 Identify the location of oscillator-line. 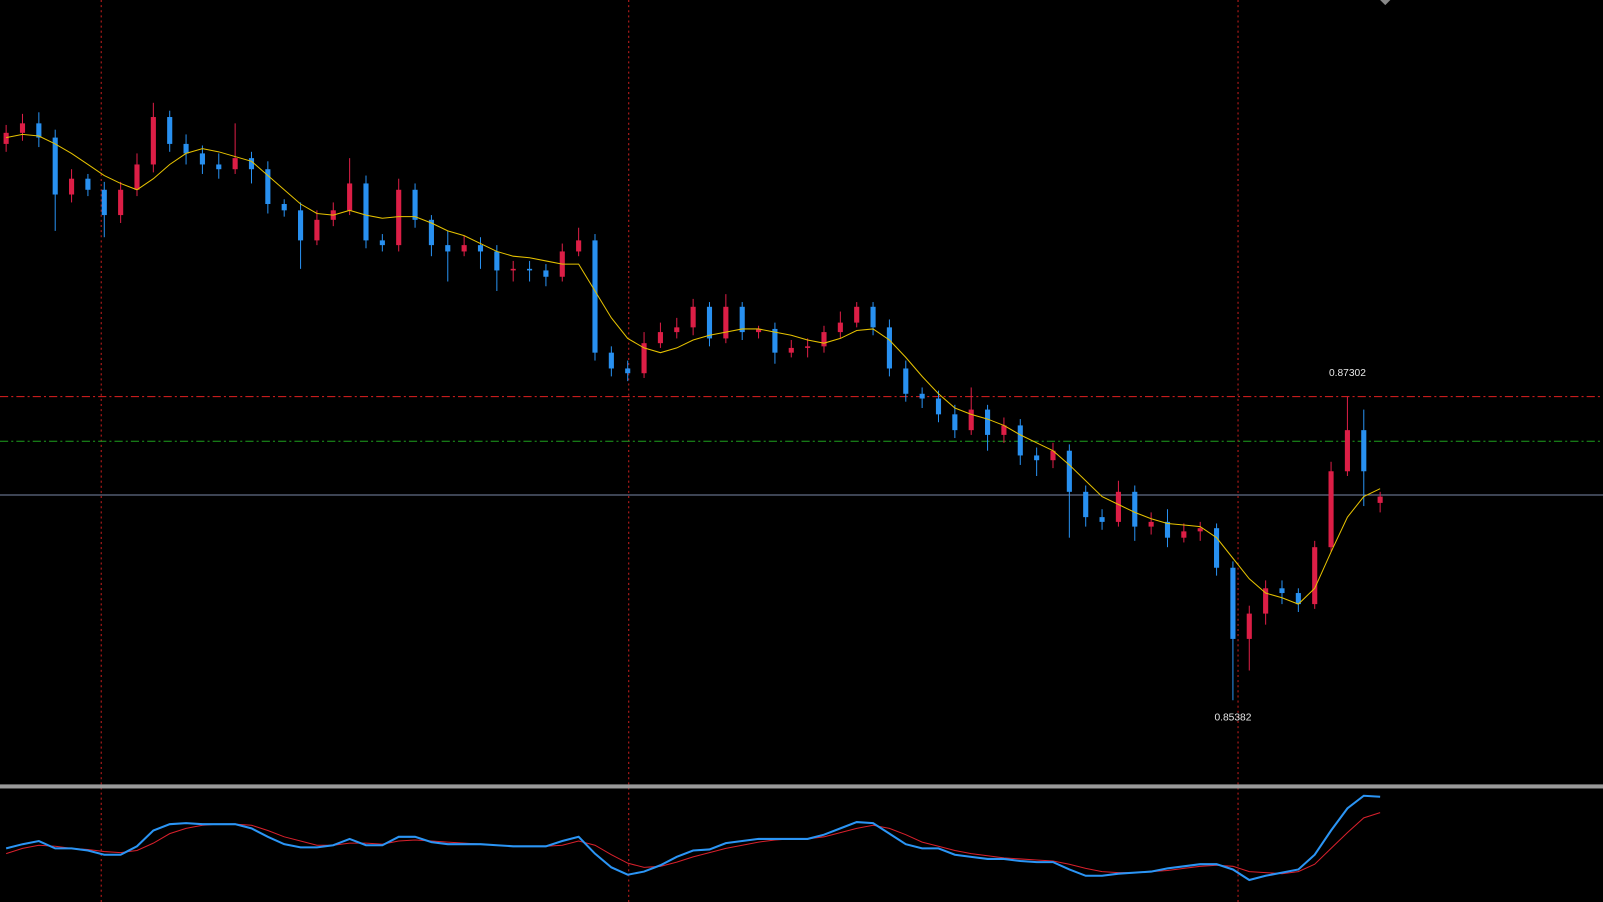
(693, 838).